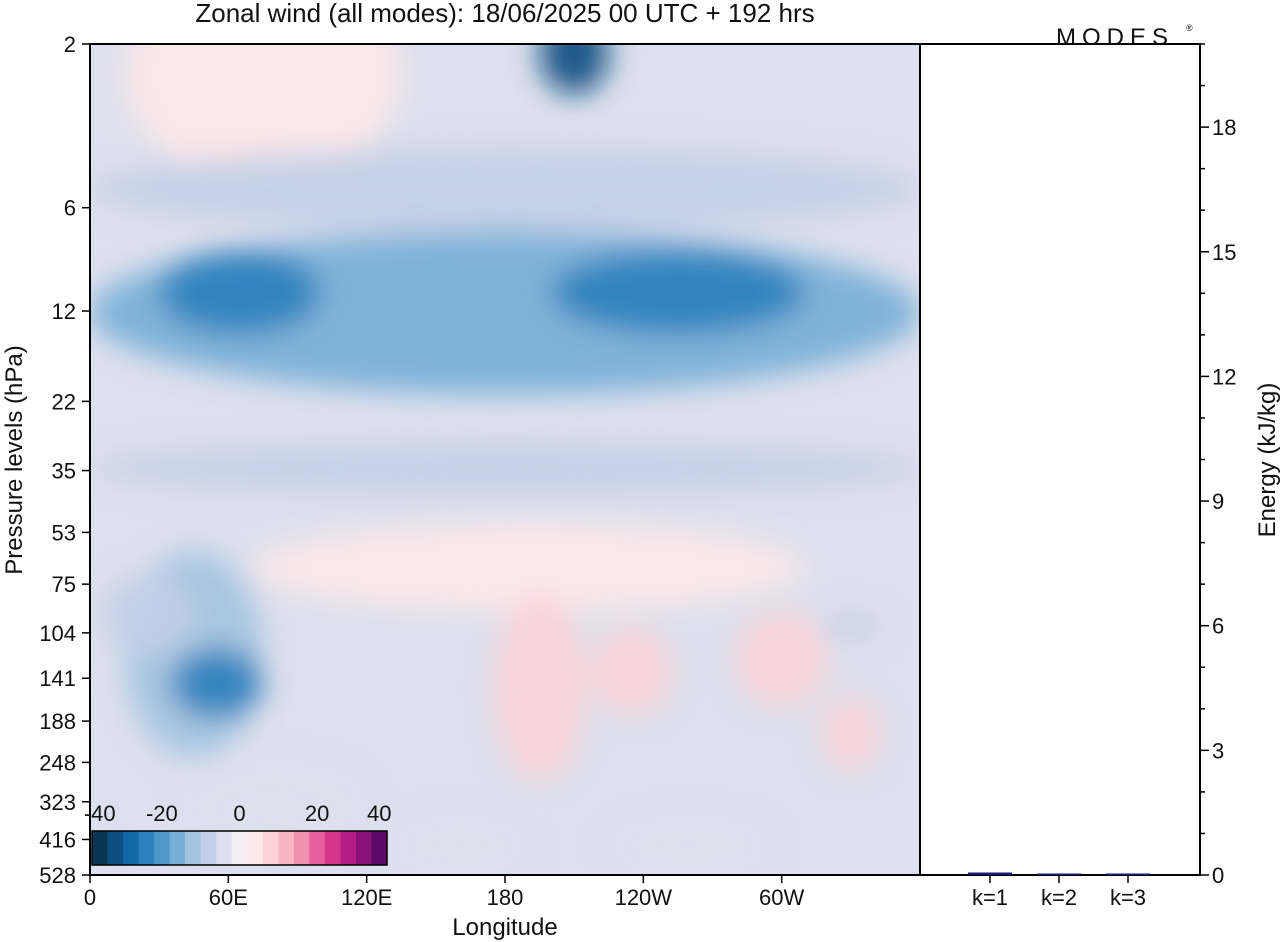  Describe the element at coordinates (1224, 252) in the screenshot. I see `energy-tick-label: 15` at that location.